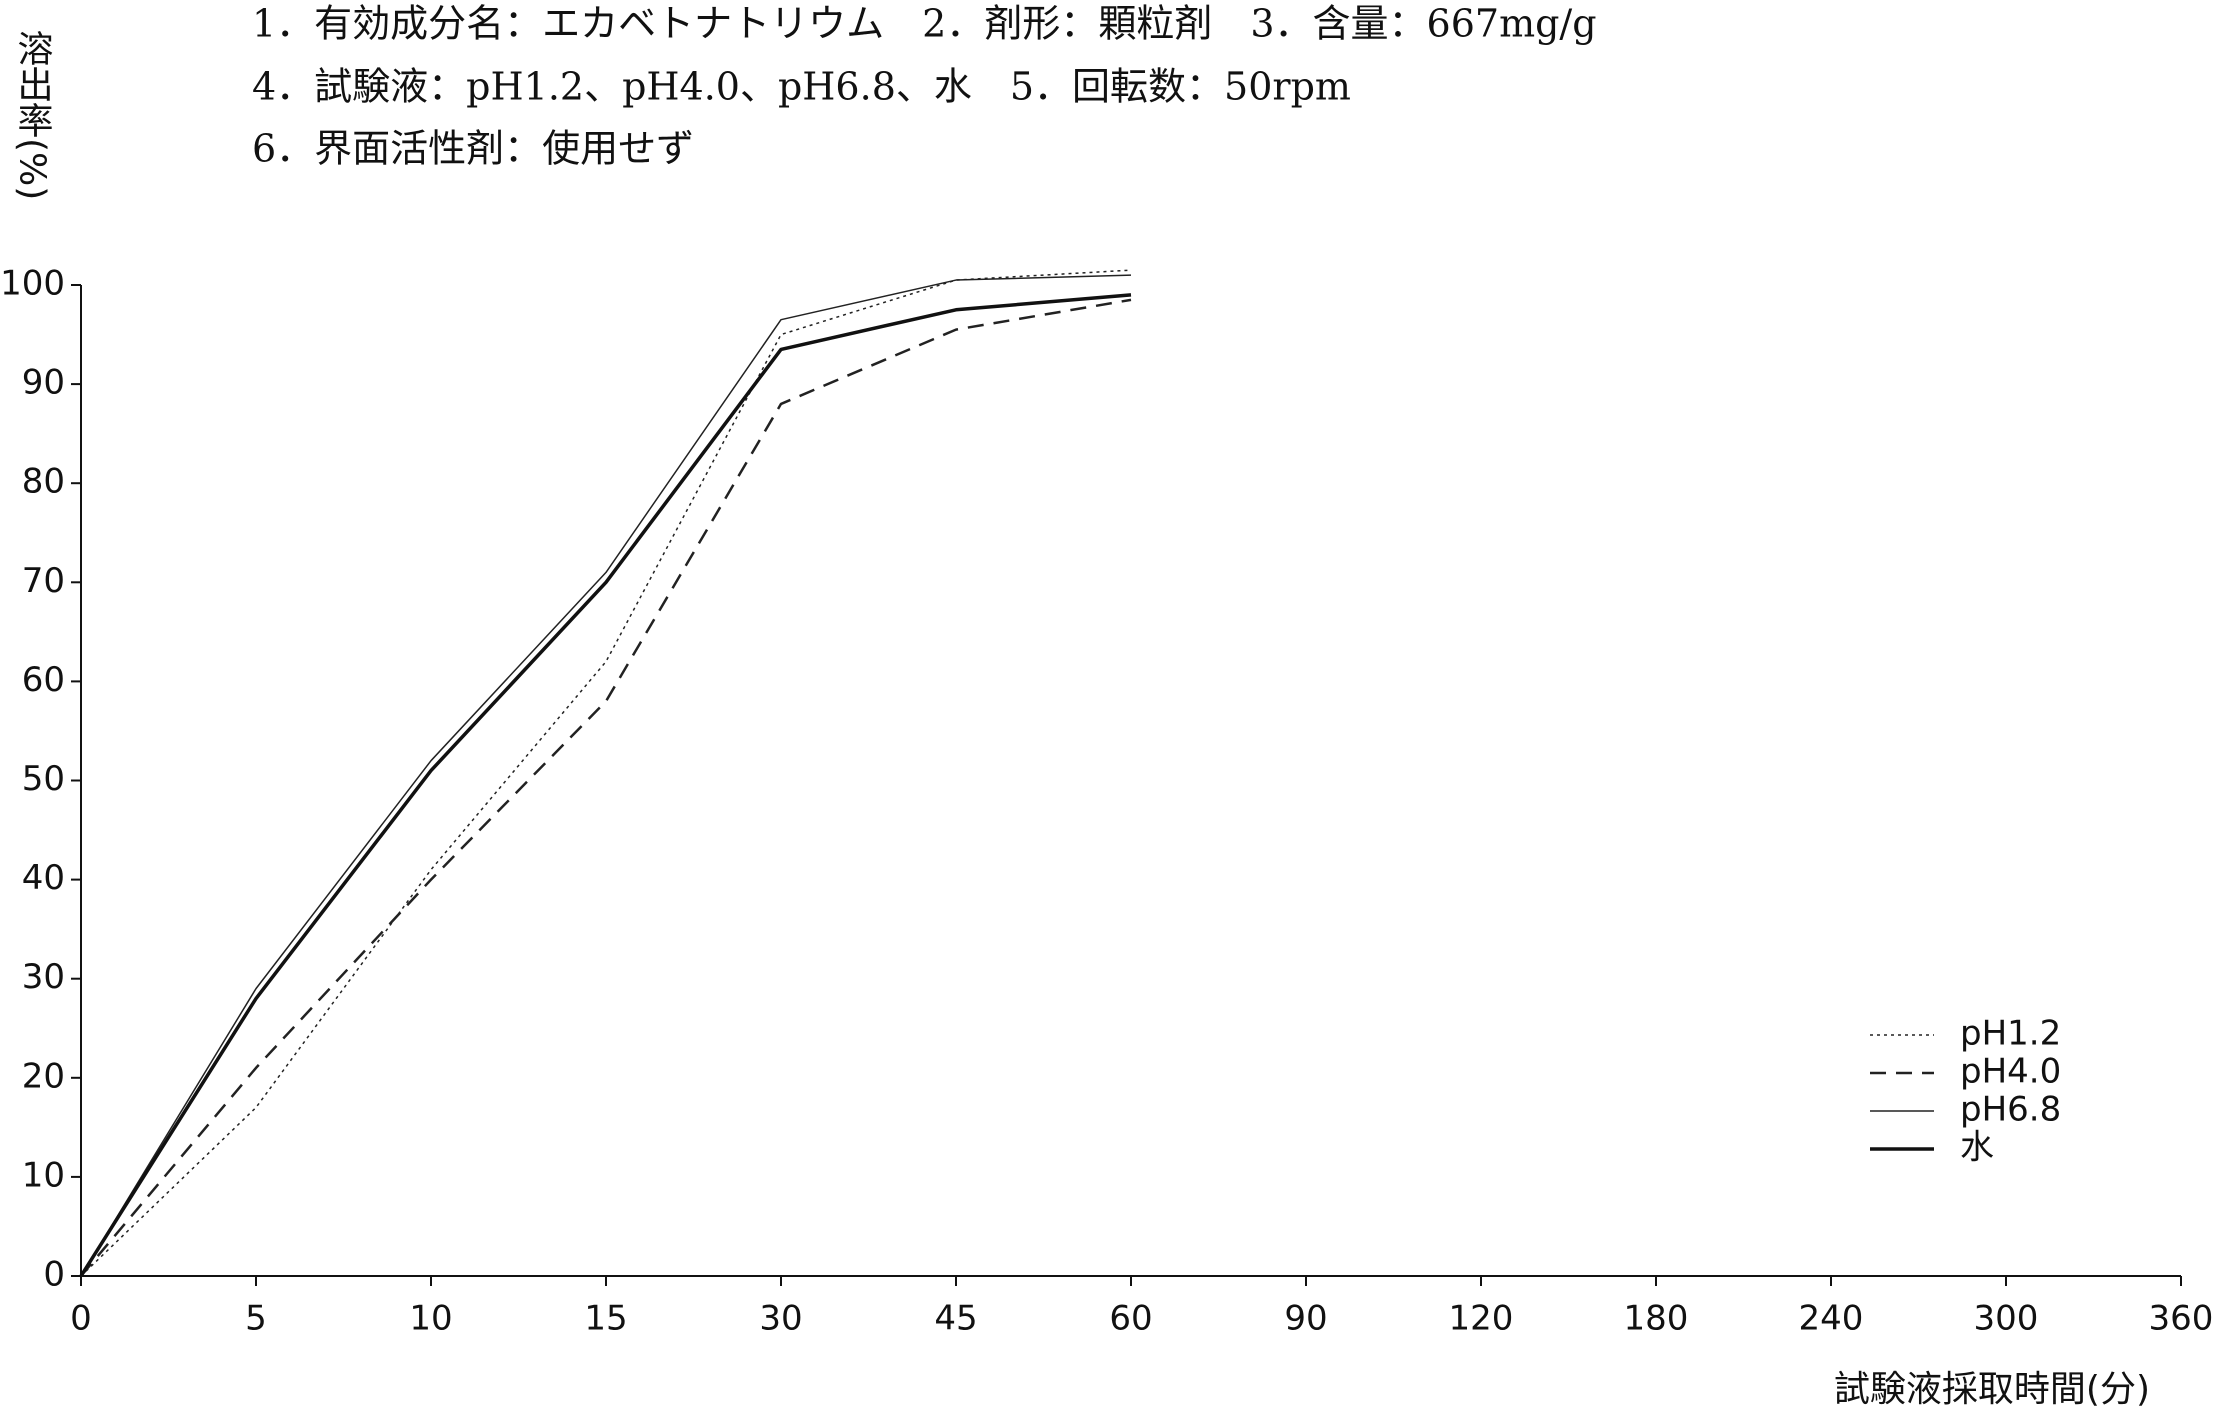  I want to click on y-tick-label: 100, so click(32, 284).